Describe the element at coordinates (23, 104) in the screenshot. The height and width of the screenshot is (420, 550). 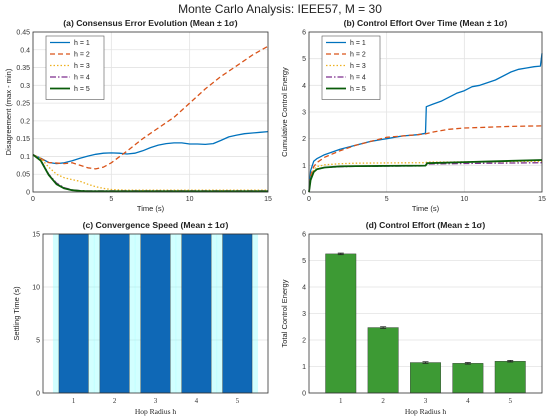
I see `y-tick-label: 0.25` at that location.